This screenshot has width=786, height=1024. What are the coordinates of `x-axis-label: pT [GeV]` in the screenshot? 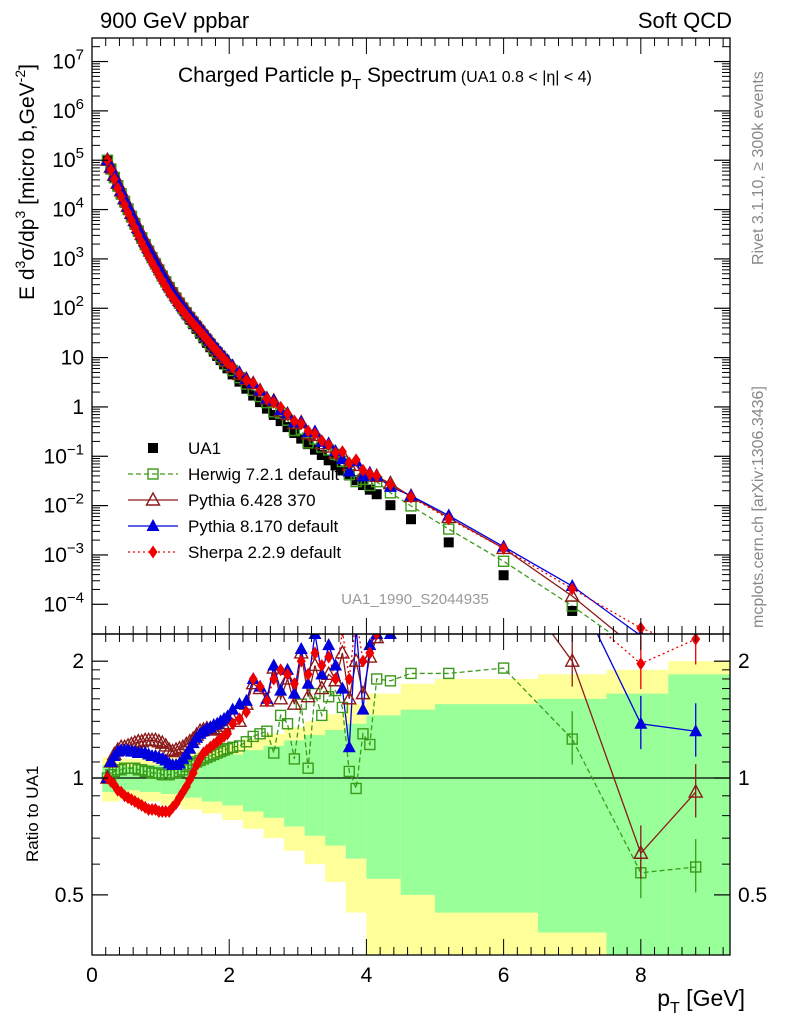 It's located at (701, 1001).